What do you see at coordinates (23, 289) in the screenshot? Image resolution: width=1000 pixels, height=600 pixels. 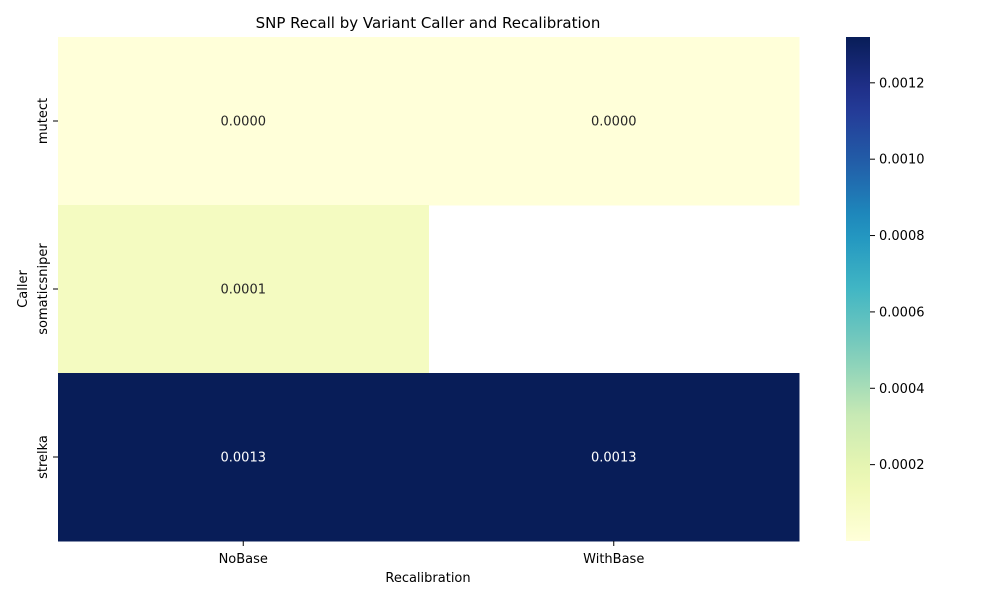 I see `y-axis-label: Caller` at bounding box center [23, 289].